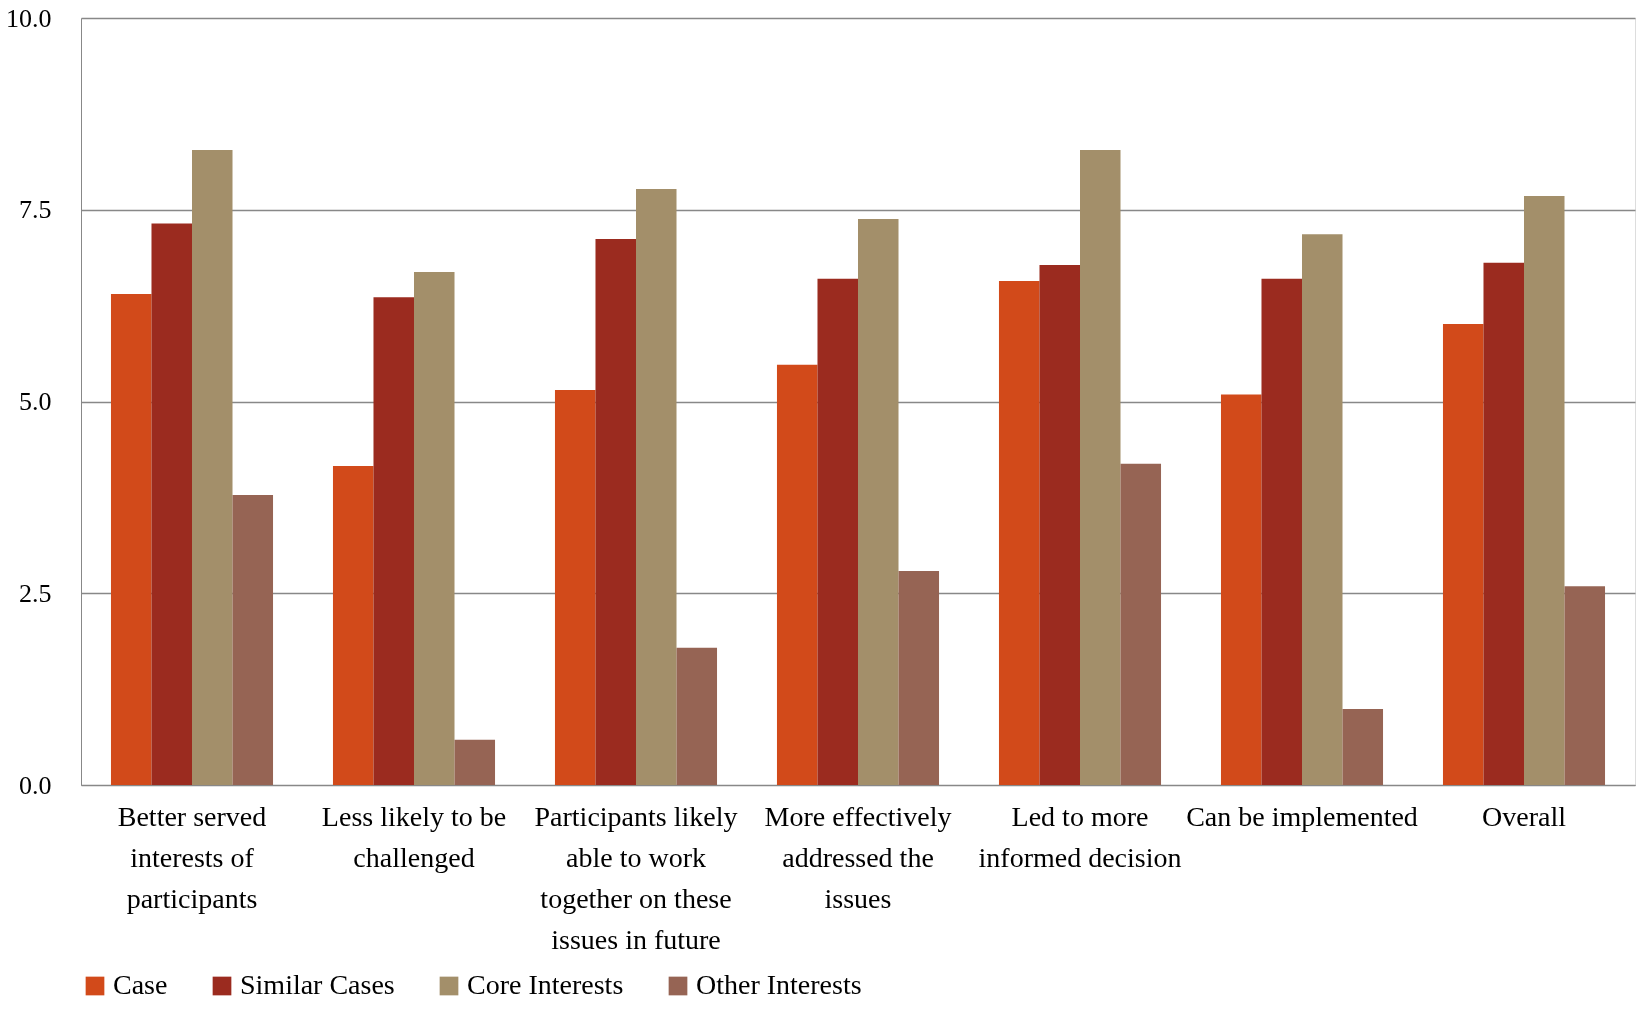  What do you see at coordinates (29, 18) in the screenshot?
I see `y-tick-label: 10.0` at bounding box center [29, 18].